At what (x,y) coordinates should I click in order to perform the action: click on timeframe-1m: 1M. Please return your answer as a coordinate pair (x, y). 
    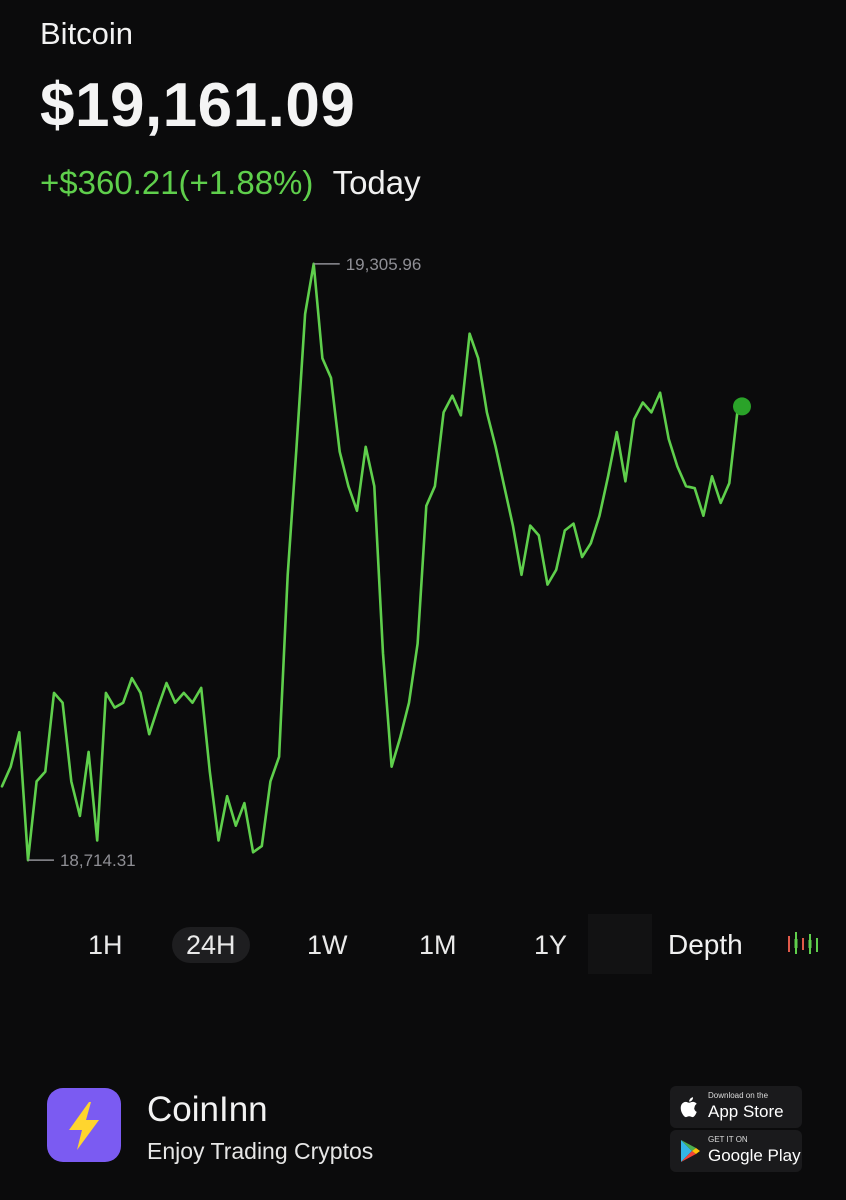
    Looking at the image, I should click on (438, 945).